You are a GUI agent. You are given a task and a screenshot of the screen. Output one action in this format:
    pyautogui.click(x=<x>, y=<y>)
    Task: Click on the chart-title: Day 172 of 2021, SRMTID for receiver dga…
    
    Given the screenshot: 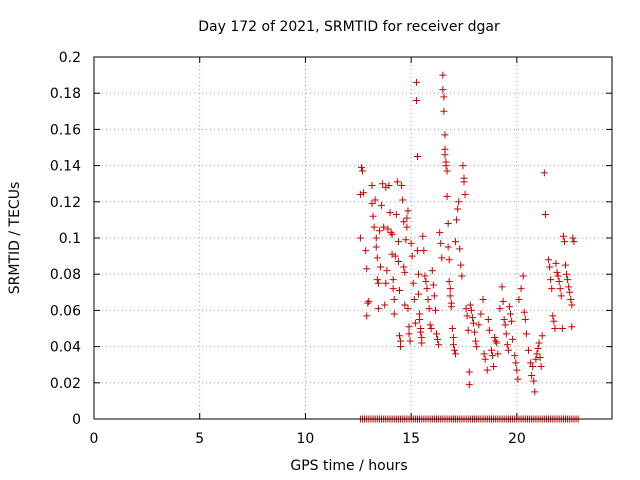 What is the action you would take?
    pyautogui.click(x=349, y=27)
    